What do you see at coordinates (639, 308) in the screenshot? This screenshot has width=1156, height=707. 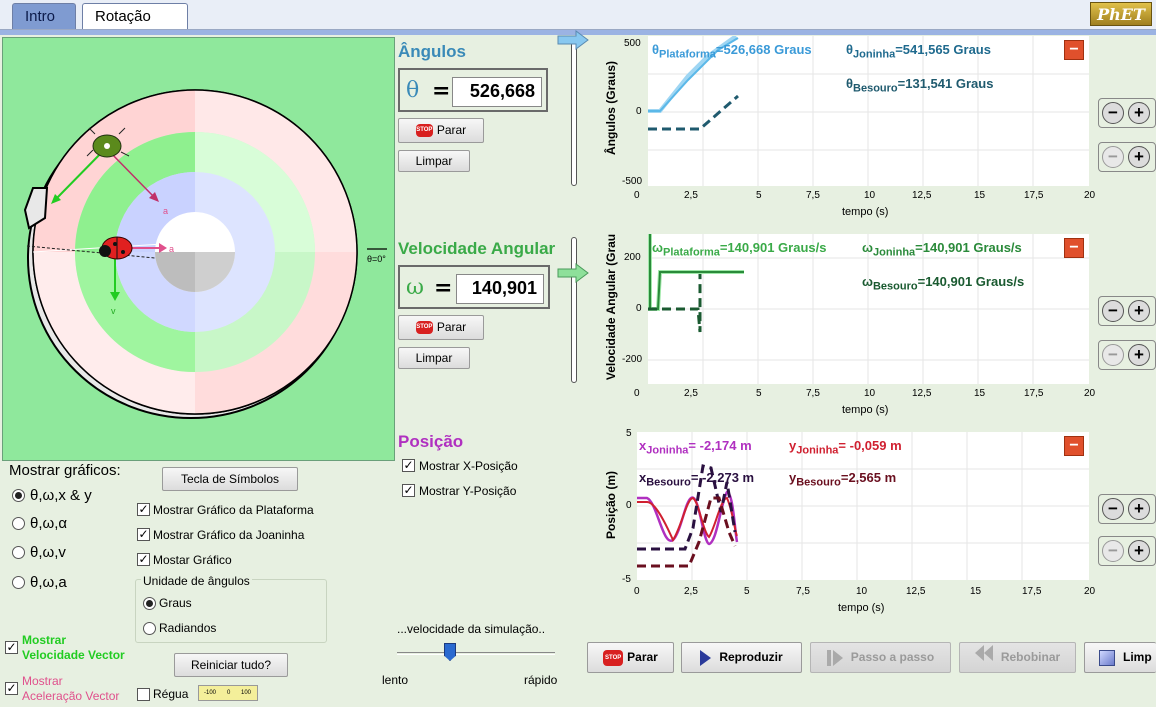 I see `velocity-ytick: 0` at bounding box center [639, 308].